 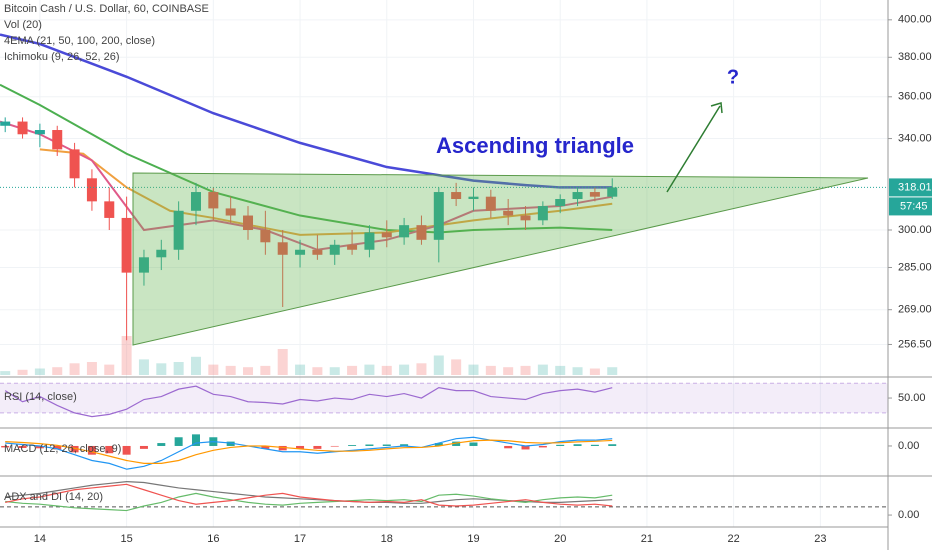 What do you see at coordinates (126, 539) in the screenshot?
I see `x-tick-label: 15` at bounding box center [126, 539].